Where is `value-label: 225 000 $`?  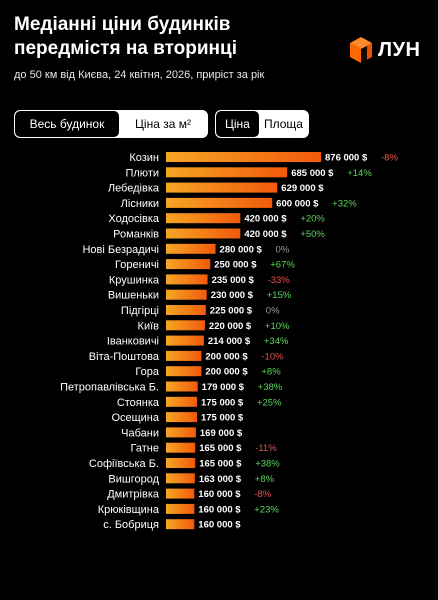
value-label: 225 000 $ is located at coordinates (231, 311).